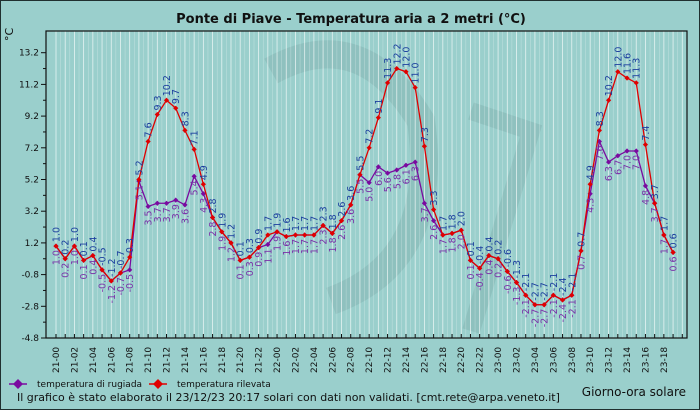 This screenshot has width=700, height=410. I want to click on dew-value-label: 6.0, so click(379, 178).